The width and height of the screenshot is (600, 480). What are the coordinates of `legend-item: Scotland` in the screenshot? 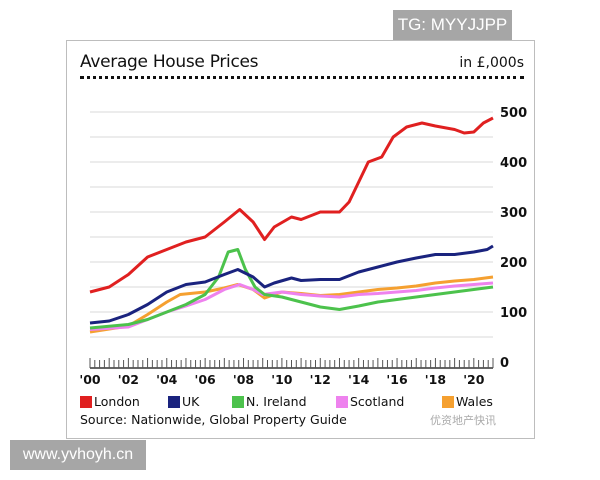 It's located at (370, 401).